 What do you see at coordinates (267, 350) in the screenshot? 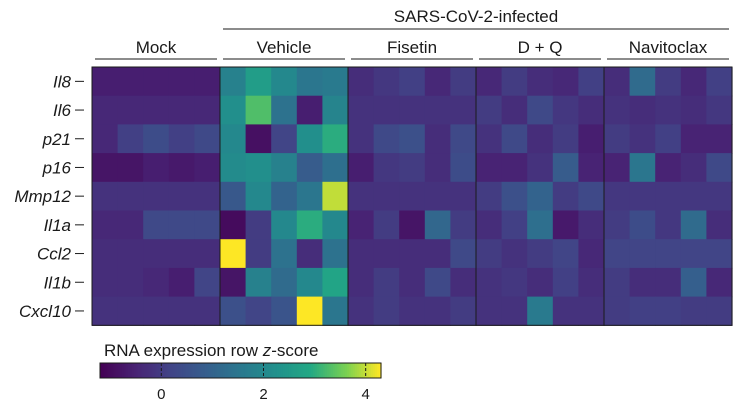
I see `colorbar-title-italic: z` at bounding box center [267, 350].